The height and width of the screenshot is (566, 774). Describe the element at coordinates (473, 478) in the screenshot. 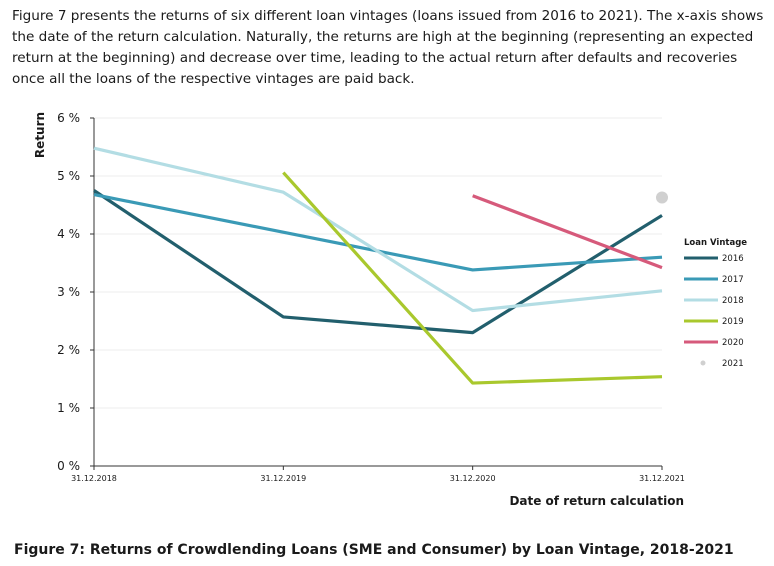

I see `x-tick-label: 31.12.2020` at that location.